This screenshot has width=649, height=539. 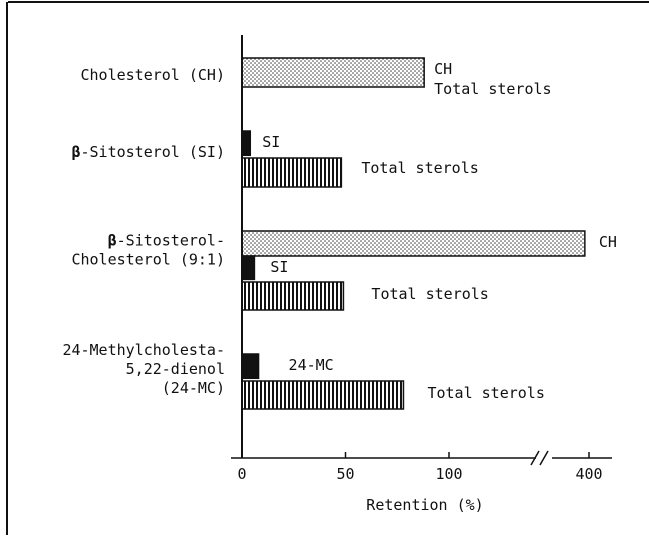 What do you see at coordinates (241, 474) in the screenshot?
I see `x-tick-label: 0` at bounding box center [241, 474].